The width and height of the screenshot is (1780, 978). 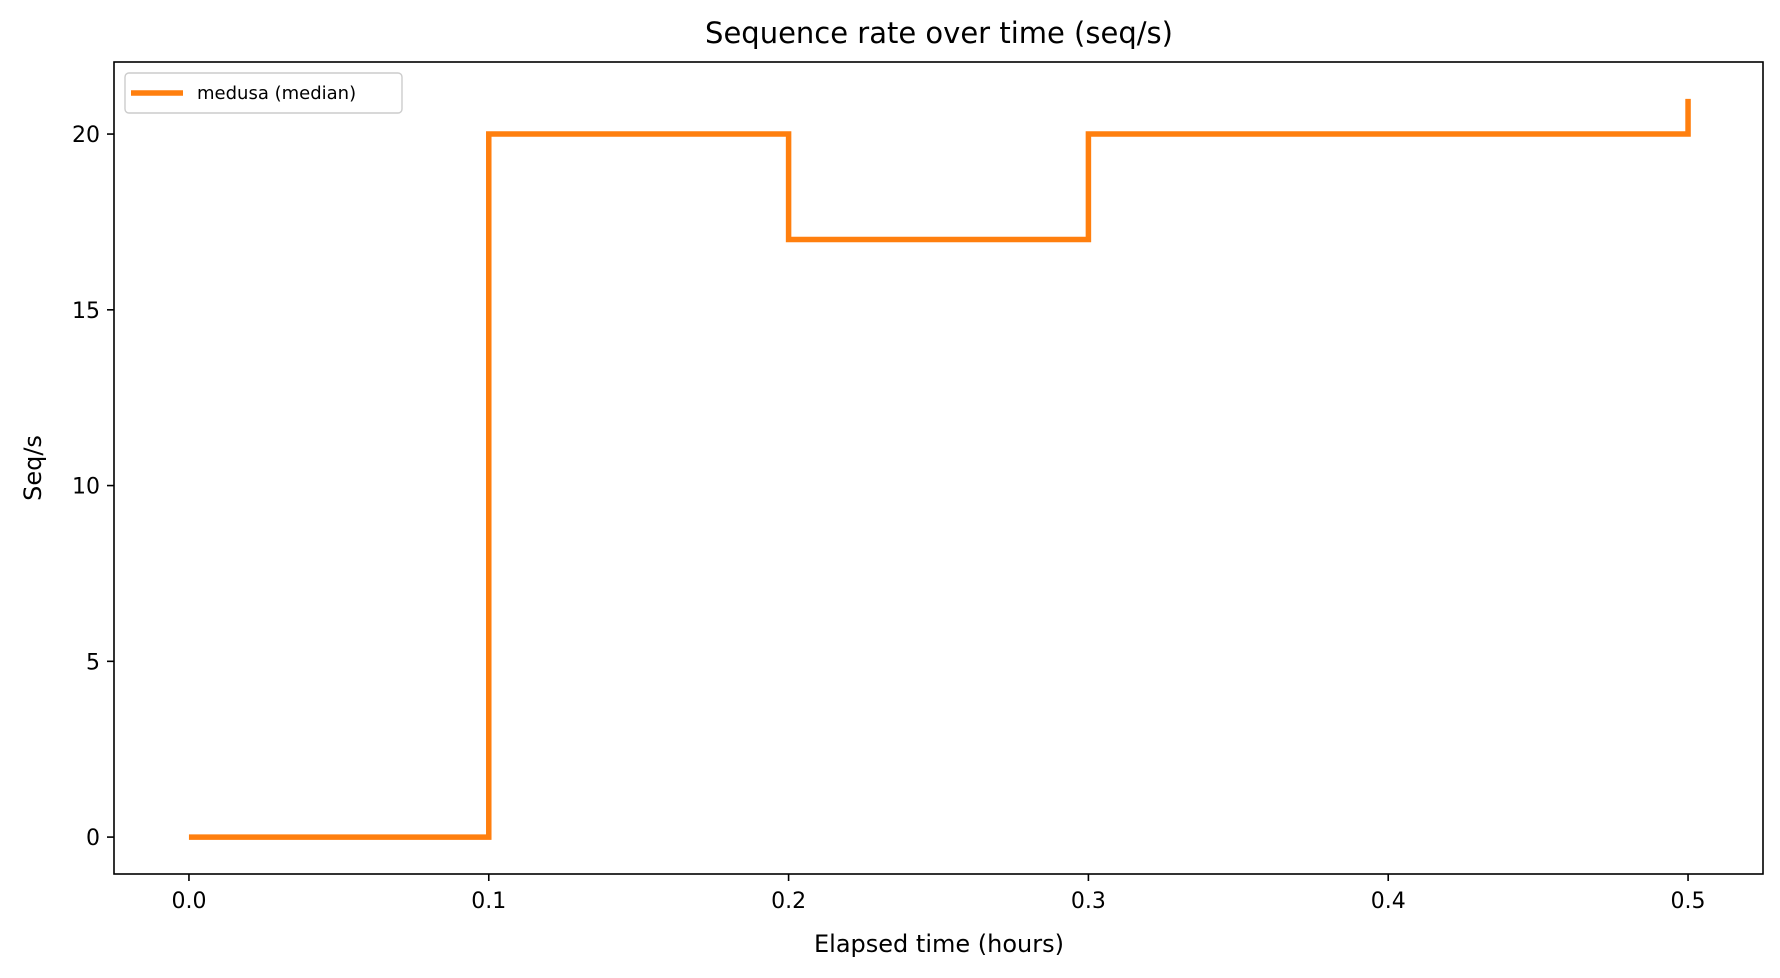 I want to click on x-tick-label: 0.1, so click(x=488, y=901).